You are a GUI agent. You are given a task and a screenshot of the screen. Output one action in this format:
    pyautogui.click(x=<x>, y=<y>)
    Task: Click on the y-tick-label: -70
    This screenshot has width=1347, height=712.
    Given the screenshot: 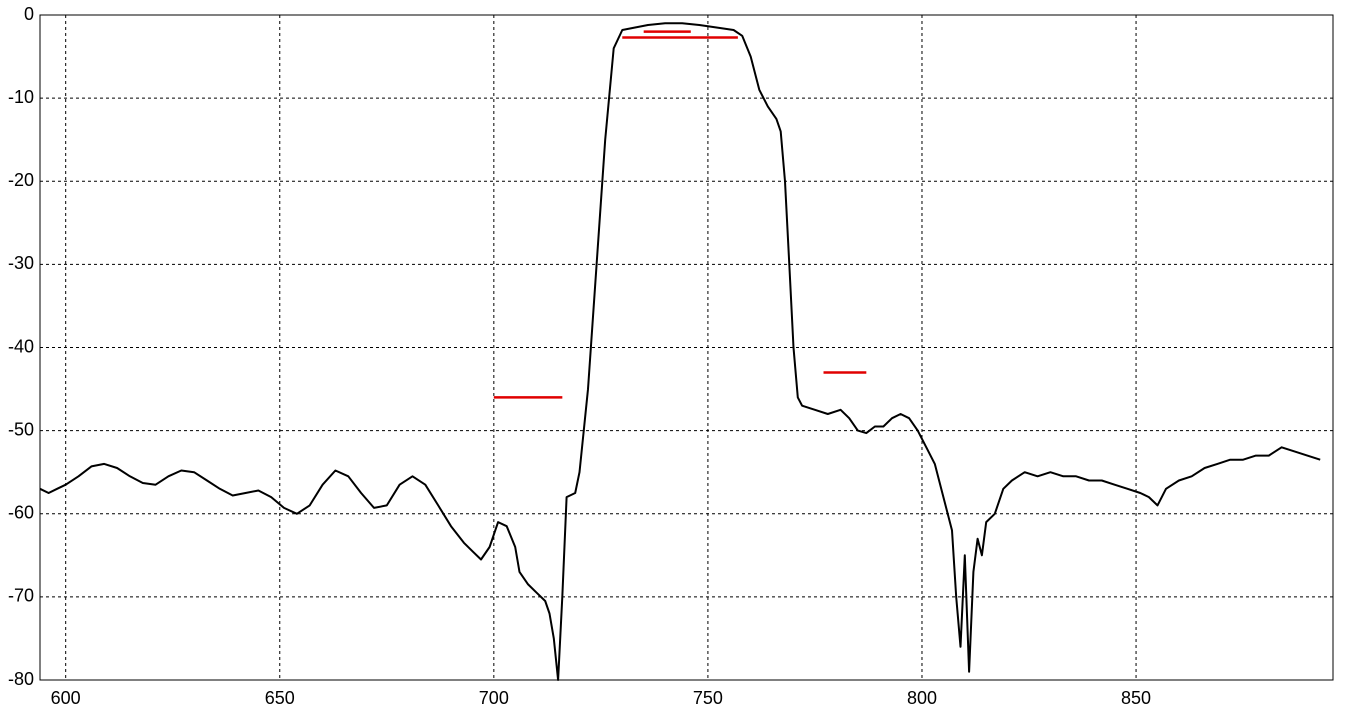 What is the action you would take?
    pyautogui.click(x=21, y=596)
    